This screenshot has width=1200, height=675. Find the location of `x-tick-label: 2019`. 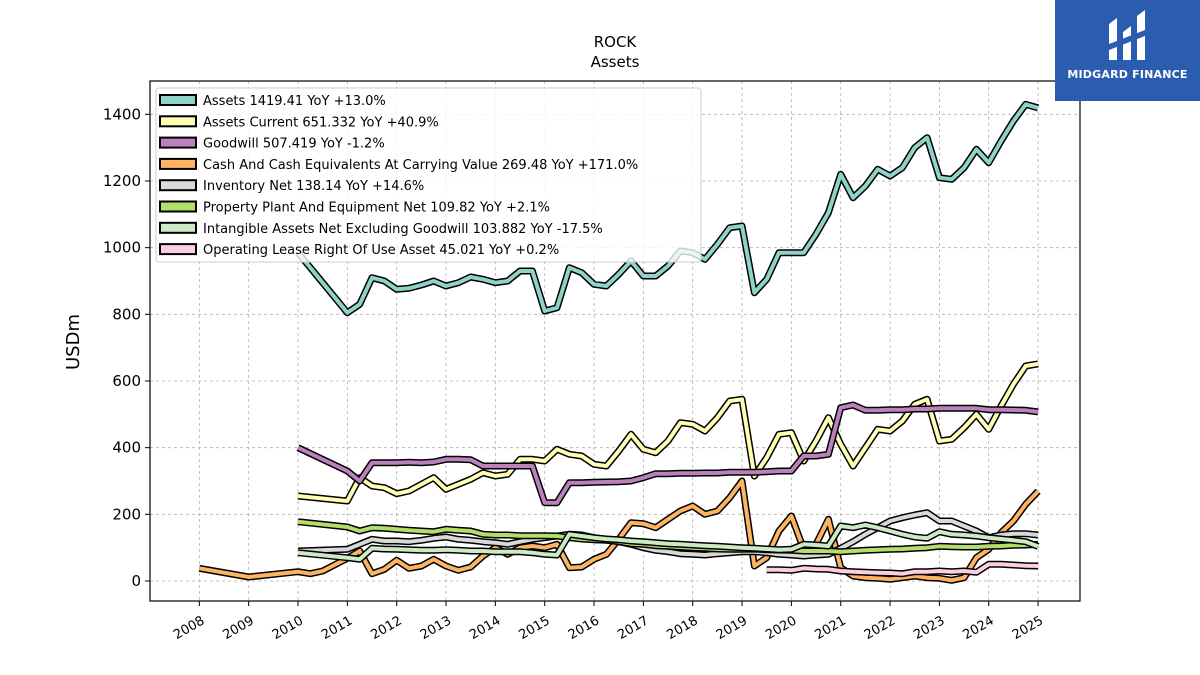

x-tick-label: 2019 is located at coordinates (732, 628).